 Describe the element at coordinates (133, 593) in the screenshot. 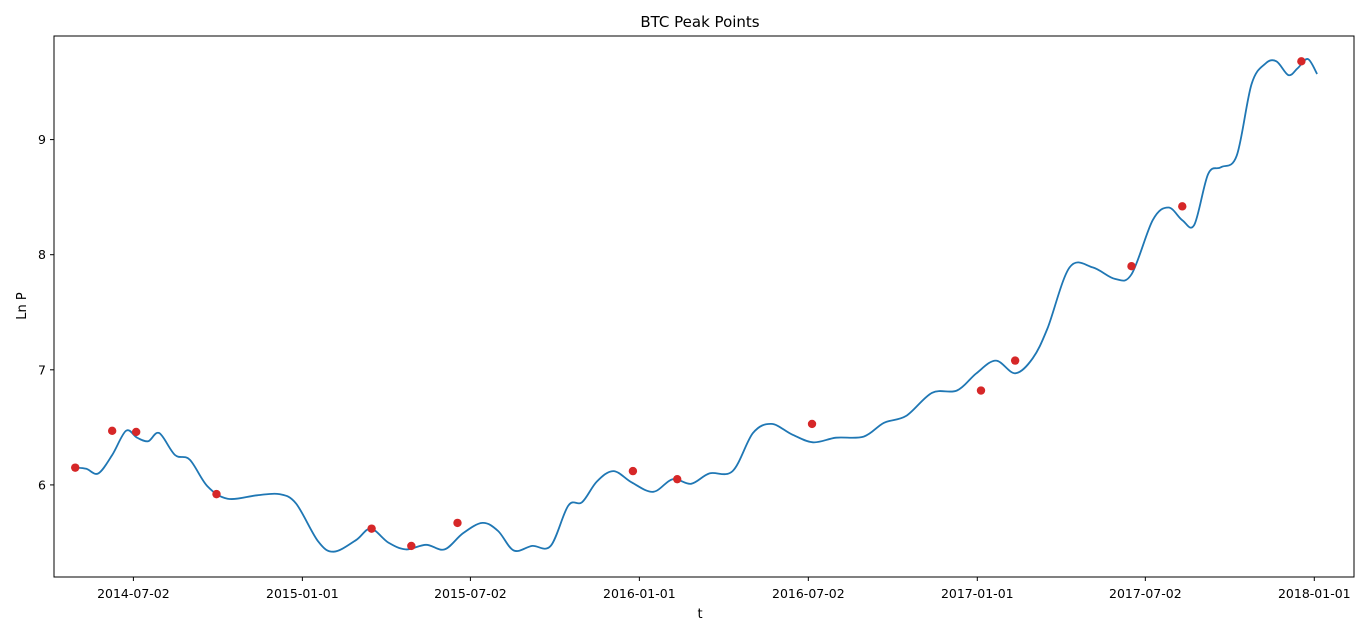

I see `x-tick-label: 2014-07-02` at that location.